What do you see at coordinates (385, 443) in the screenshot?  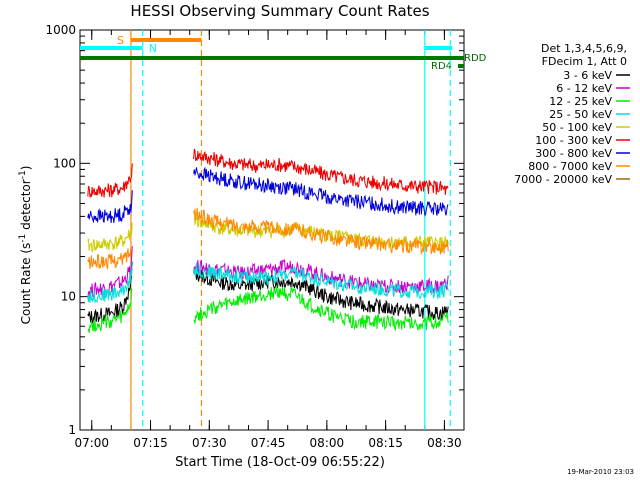 I see `x-tick-label: 08:15` at bounding box center [385, 443].